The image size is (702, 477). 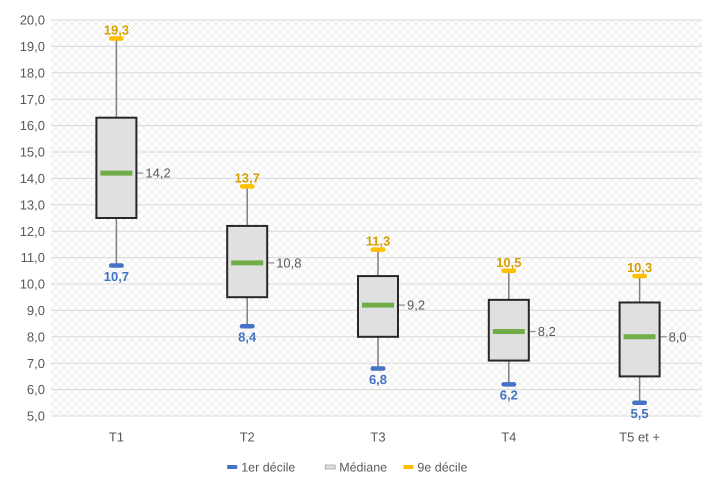 I want to click on y-tick-label: 11,0, so click(x=32, y=258).